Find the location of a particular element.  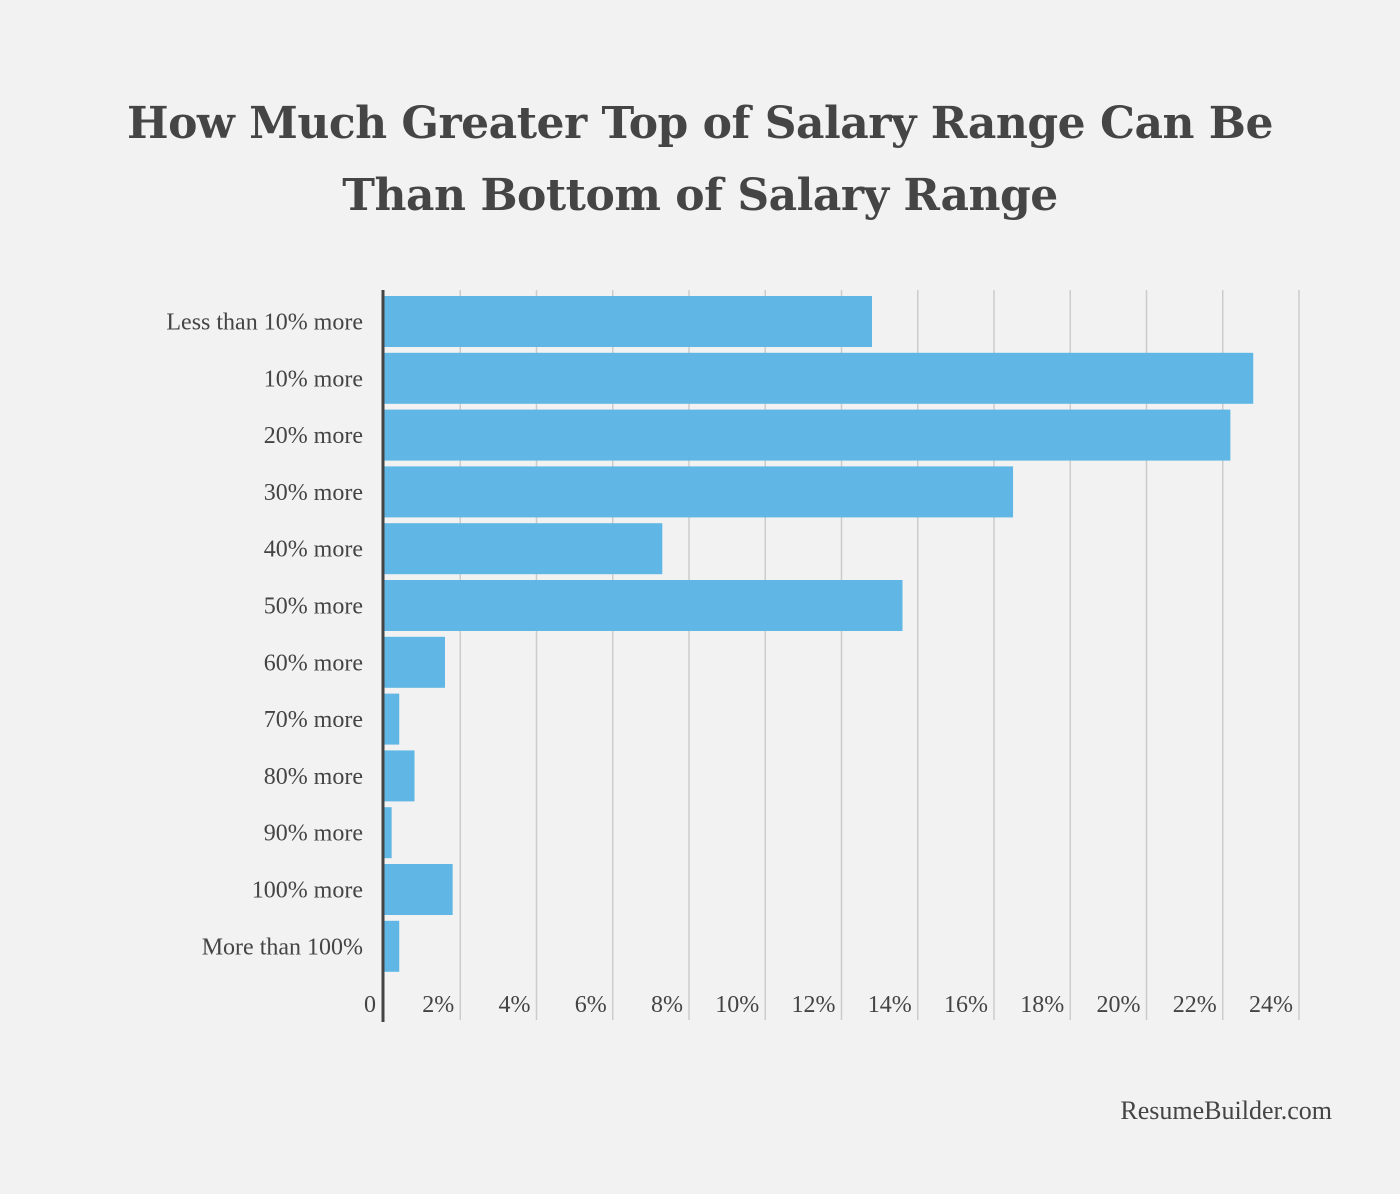

x-tick-labels: 0 2% 4% 6% 8% 10% 12% 14% 16% 18% 20% 22% 24% is located at coordinates (828, 1005).